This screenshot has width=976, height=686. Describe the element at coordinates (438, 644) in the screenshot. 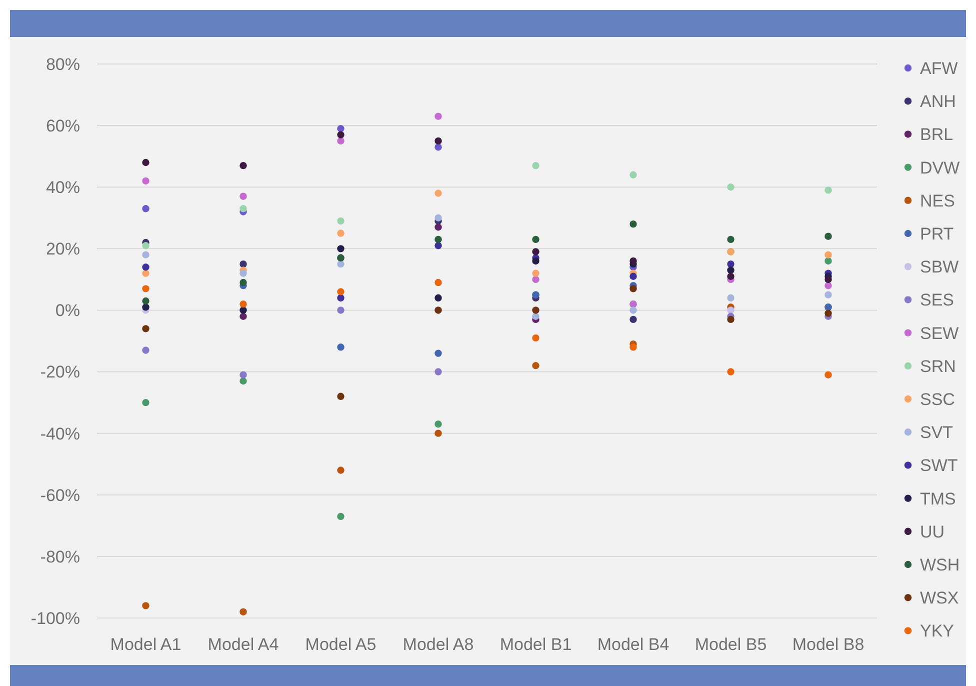

I see `x-tick-label: Model A8` at that location.